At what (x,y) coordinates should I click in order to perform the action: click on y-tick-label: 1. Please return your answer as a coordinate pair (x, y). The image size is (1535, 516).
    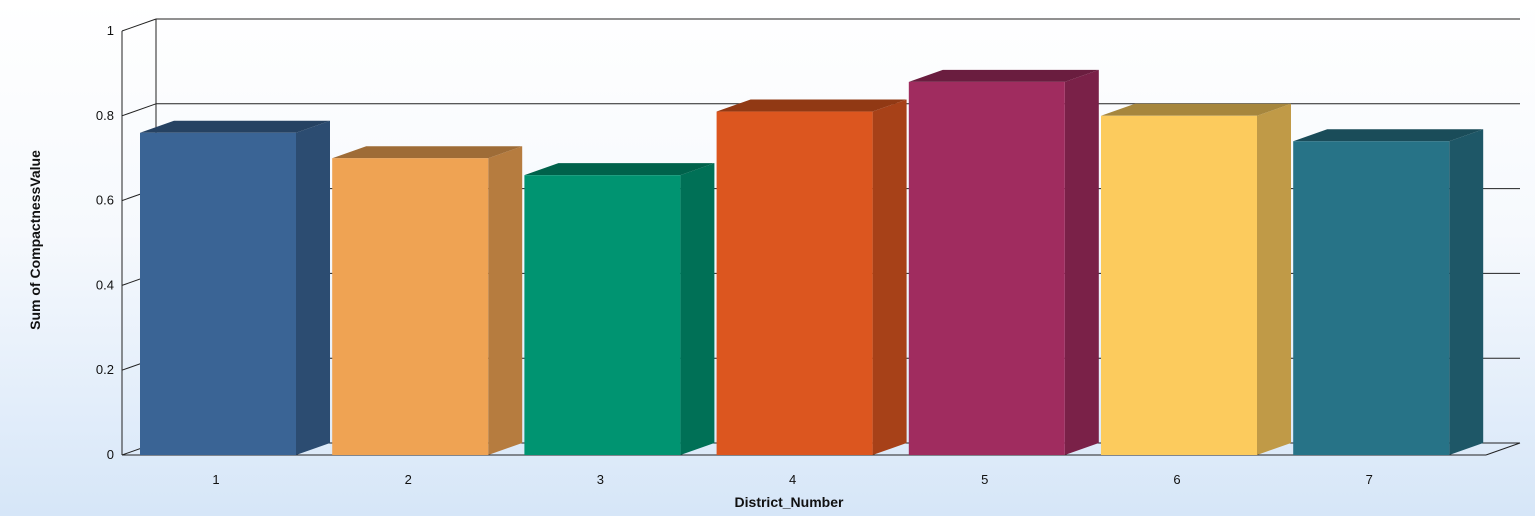
    Looking at the image, I should click on (110, 30).